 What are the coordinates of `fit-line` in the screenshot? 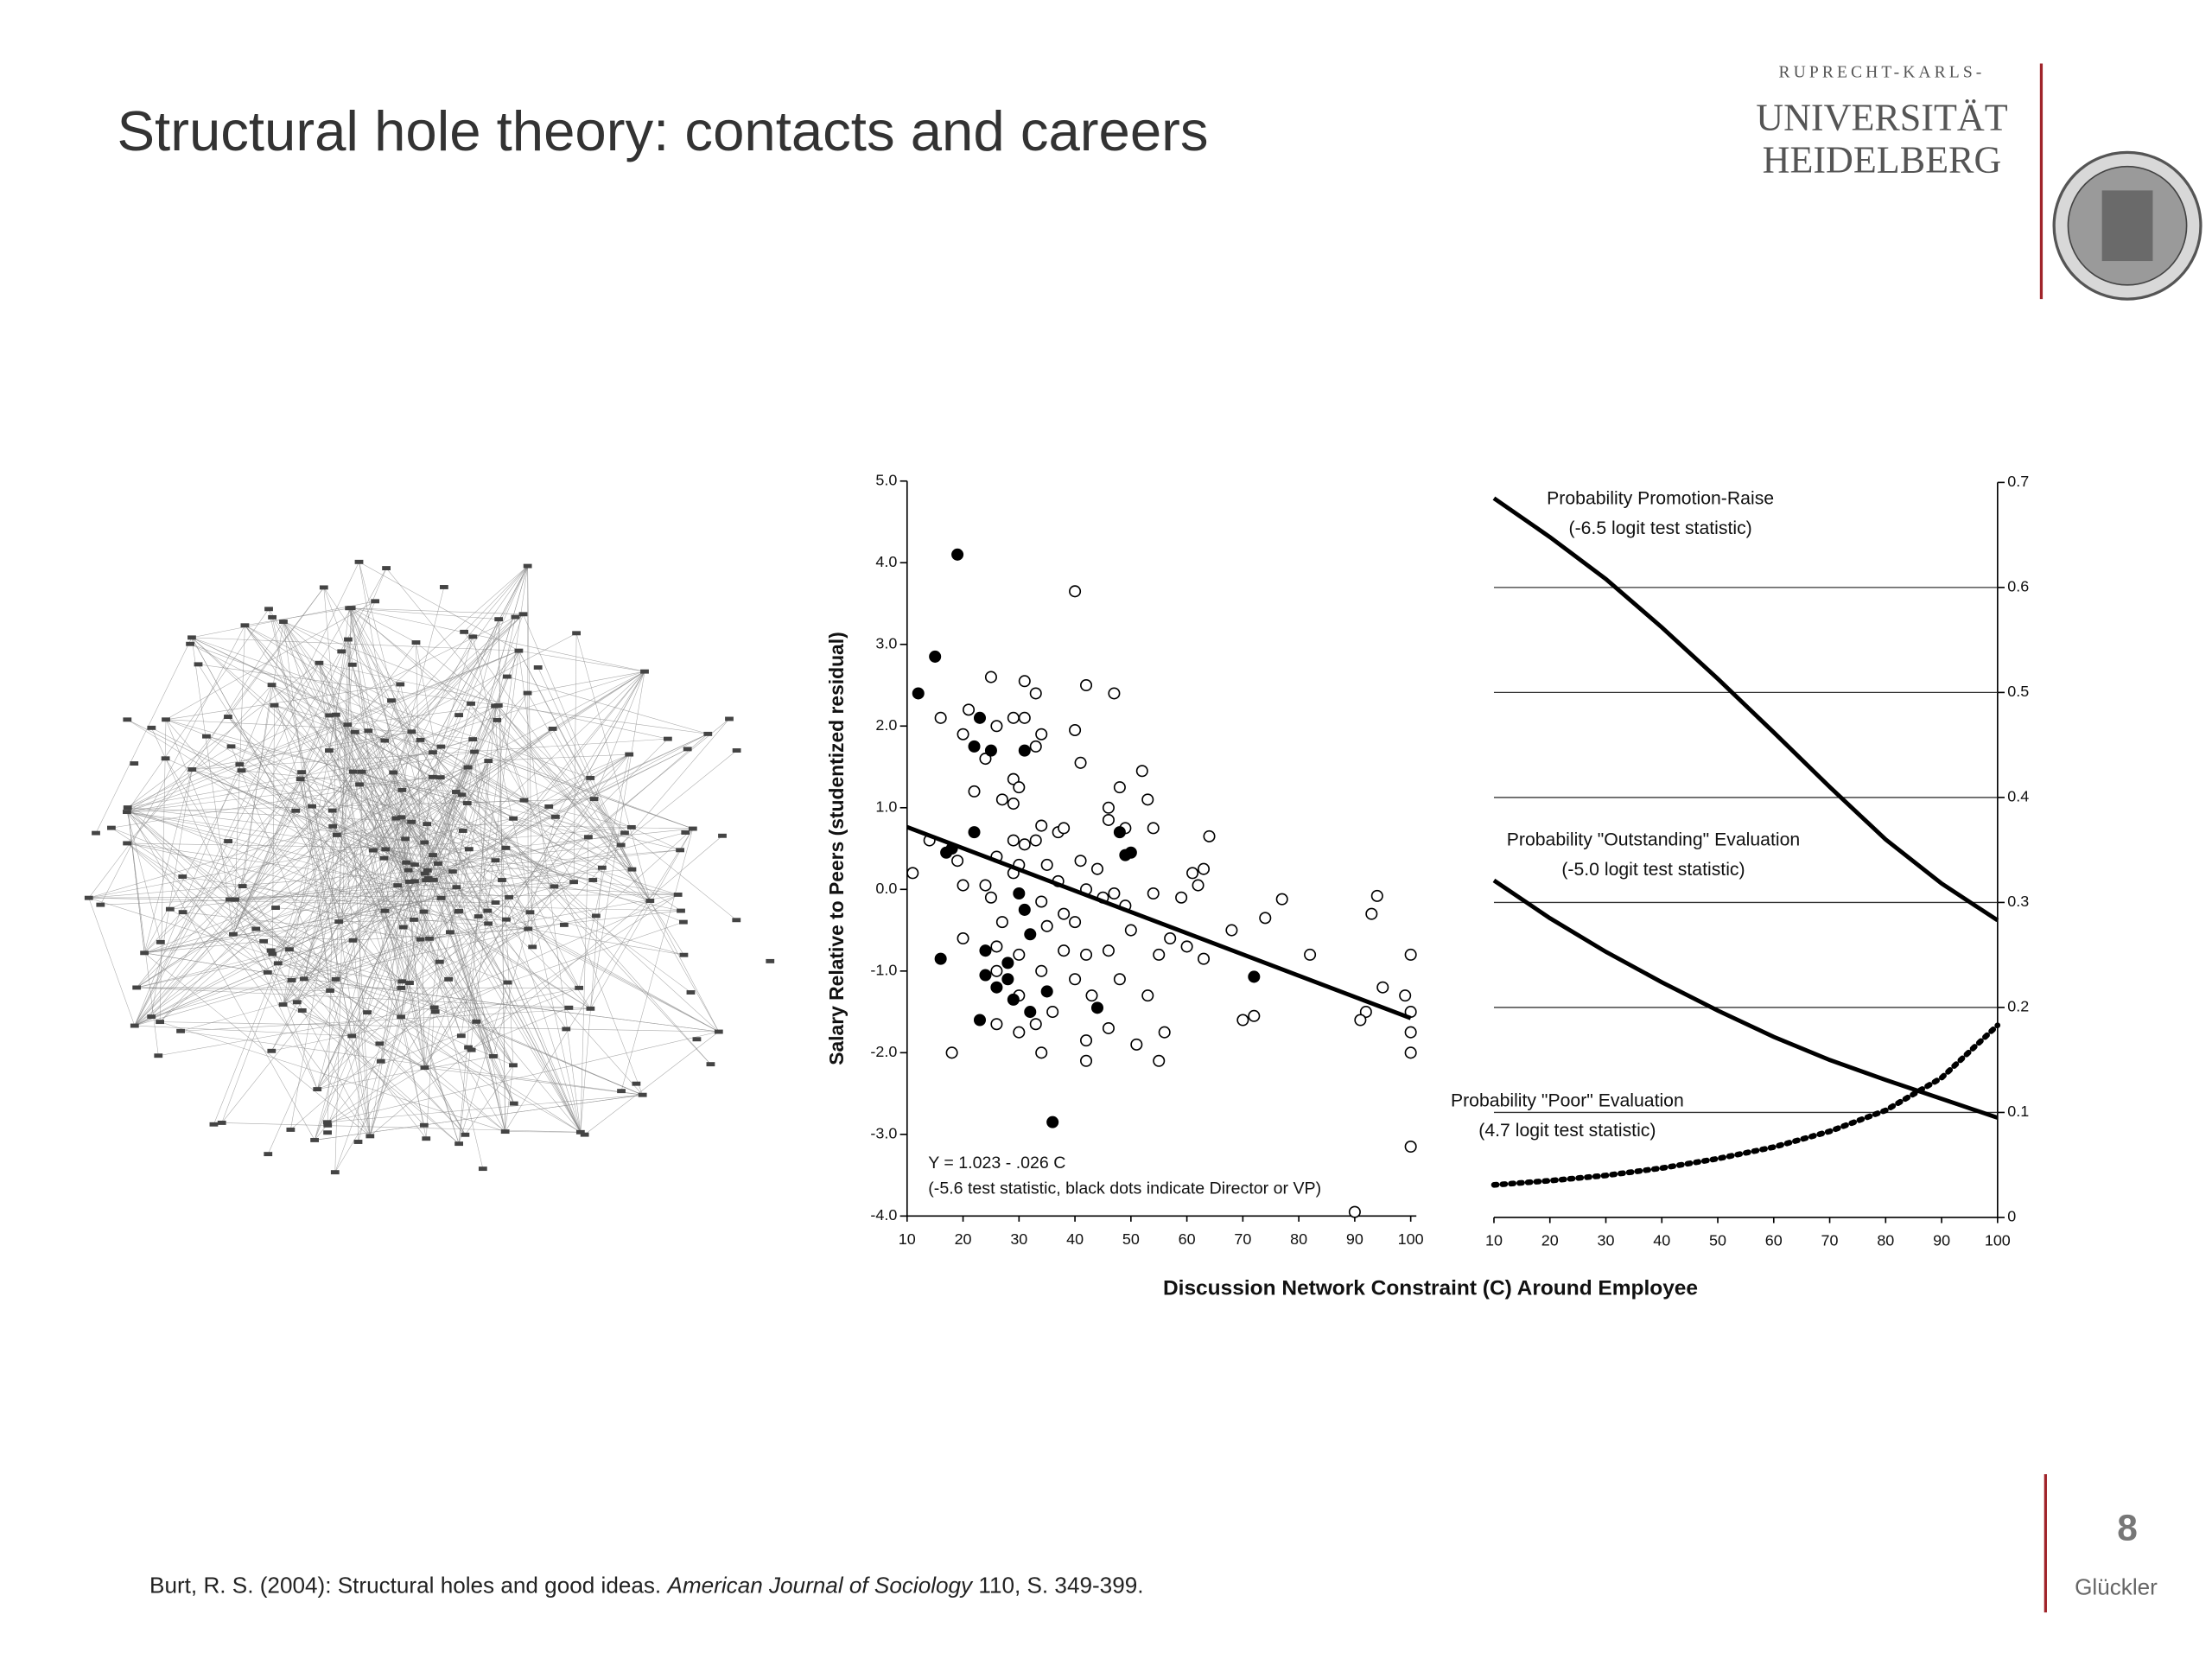 It's located at (1159, 922).